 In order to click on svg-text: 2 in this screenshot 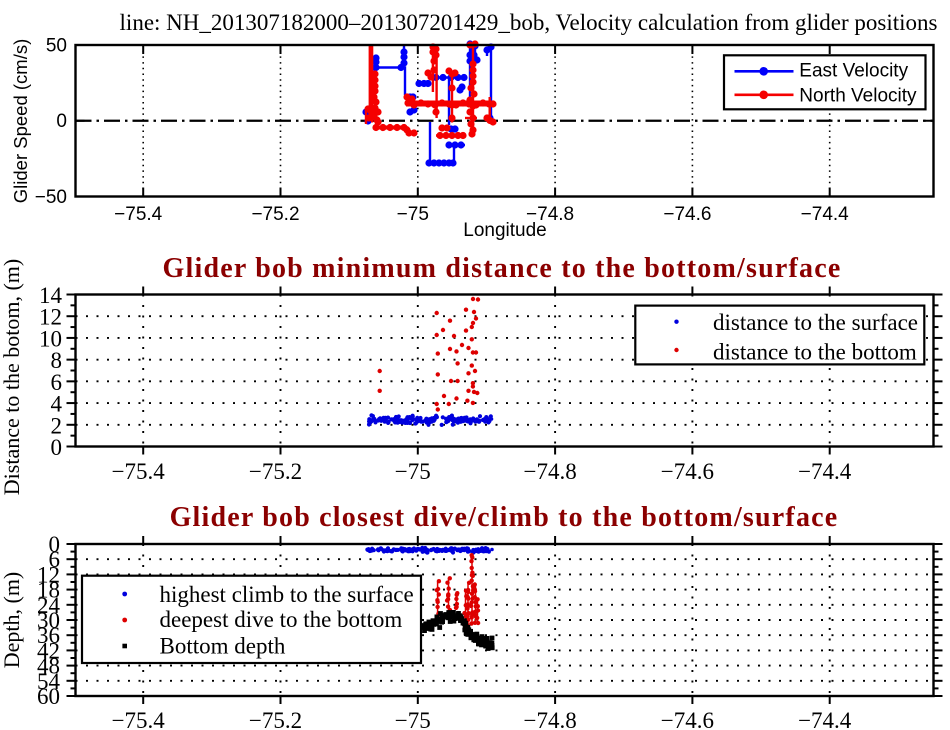, I will do `click(57, 425)`.